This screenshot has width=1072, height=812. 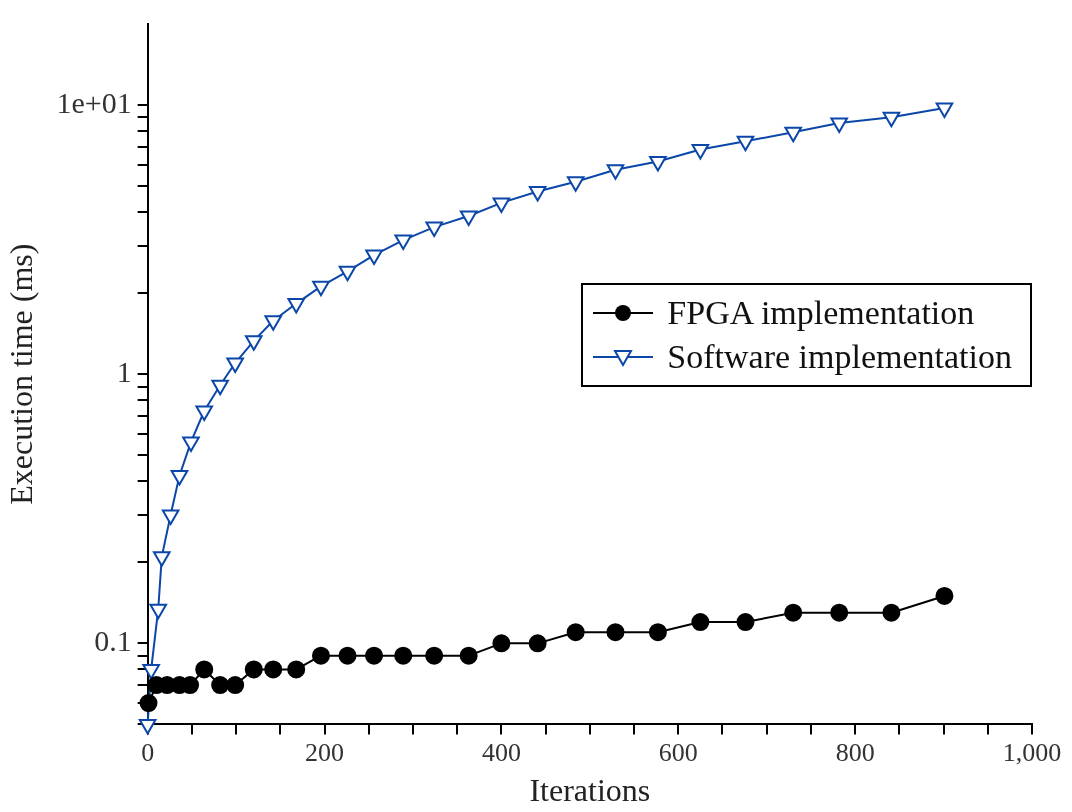 What do you see at coordinates (821, 313) in the screenshot?
I see `legend-label: FPGA implementation` at bounding box center [821, 313].